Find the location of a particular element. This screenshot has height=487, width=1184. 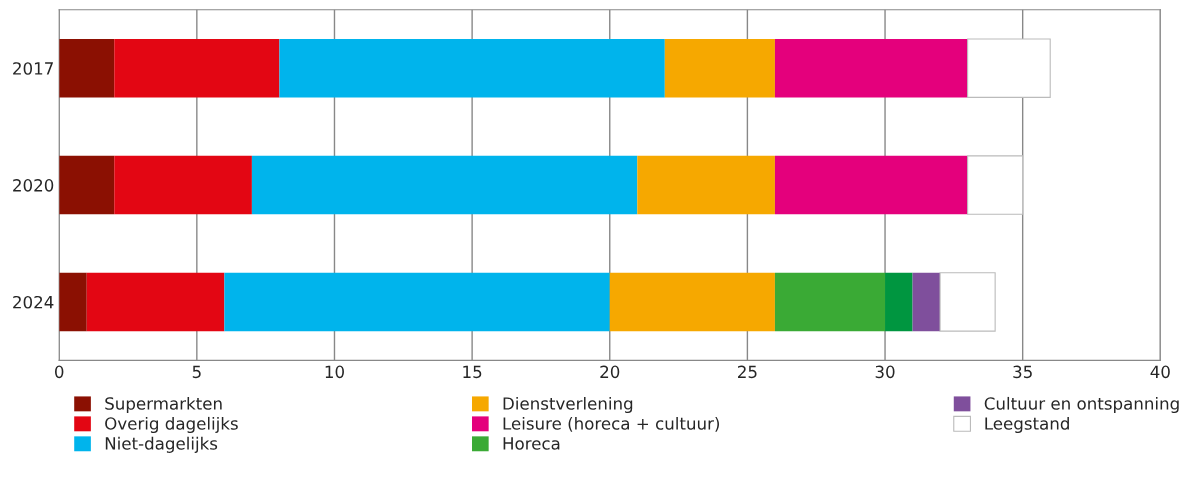

legend-label: Leegstand is located at coordinates (1027, 425).